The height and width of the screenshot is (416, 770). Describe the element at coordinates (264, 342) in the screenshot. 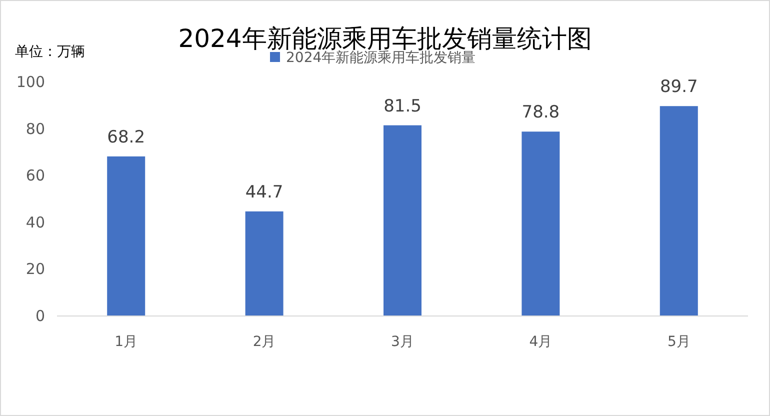

I see `x-tick-label: 2月` at that location.